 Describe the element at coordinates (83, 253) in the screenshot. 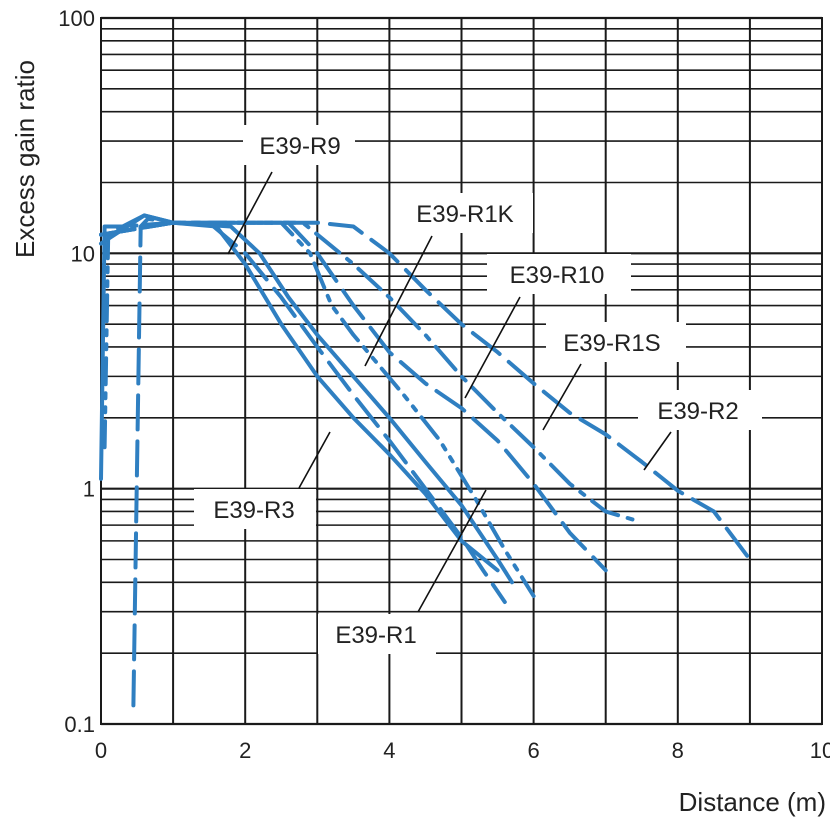

I see `y-tick-label: 10` at that location.